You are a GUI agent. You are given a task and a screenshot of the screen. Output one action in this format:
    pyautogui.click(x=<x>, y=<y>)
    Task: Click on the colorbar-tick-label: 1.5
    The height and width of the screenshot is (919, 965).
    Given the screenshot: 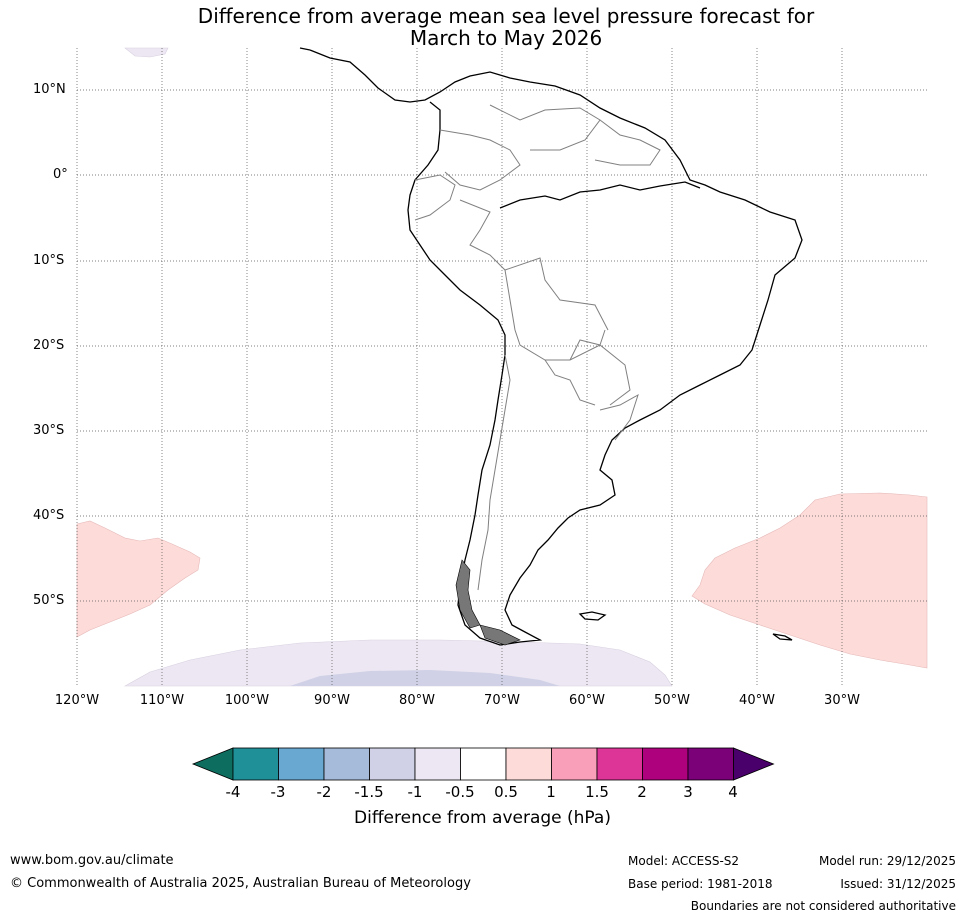 What is the action you would take?
    pyautogui.click(x=597, y=792)
    